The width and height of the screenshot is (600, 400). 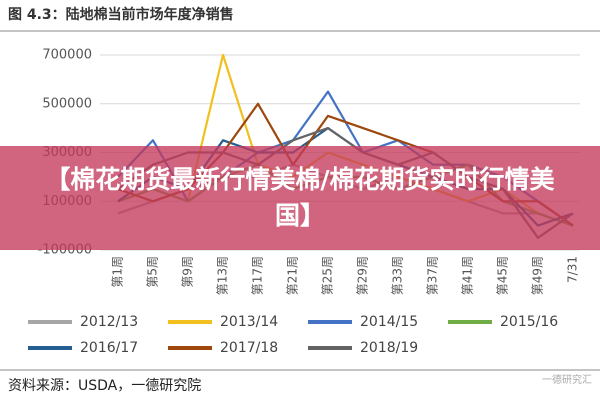 I want to click on source: 资料来源：USDA，一德研究院, so click(x=104, y=386).